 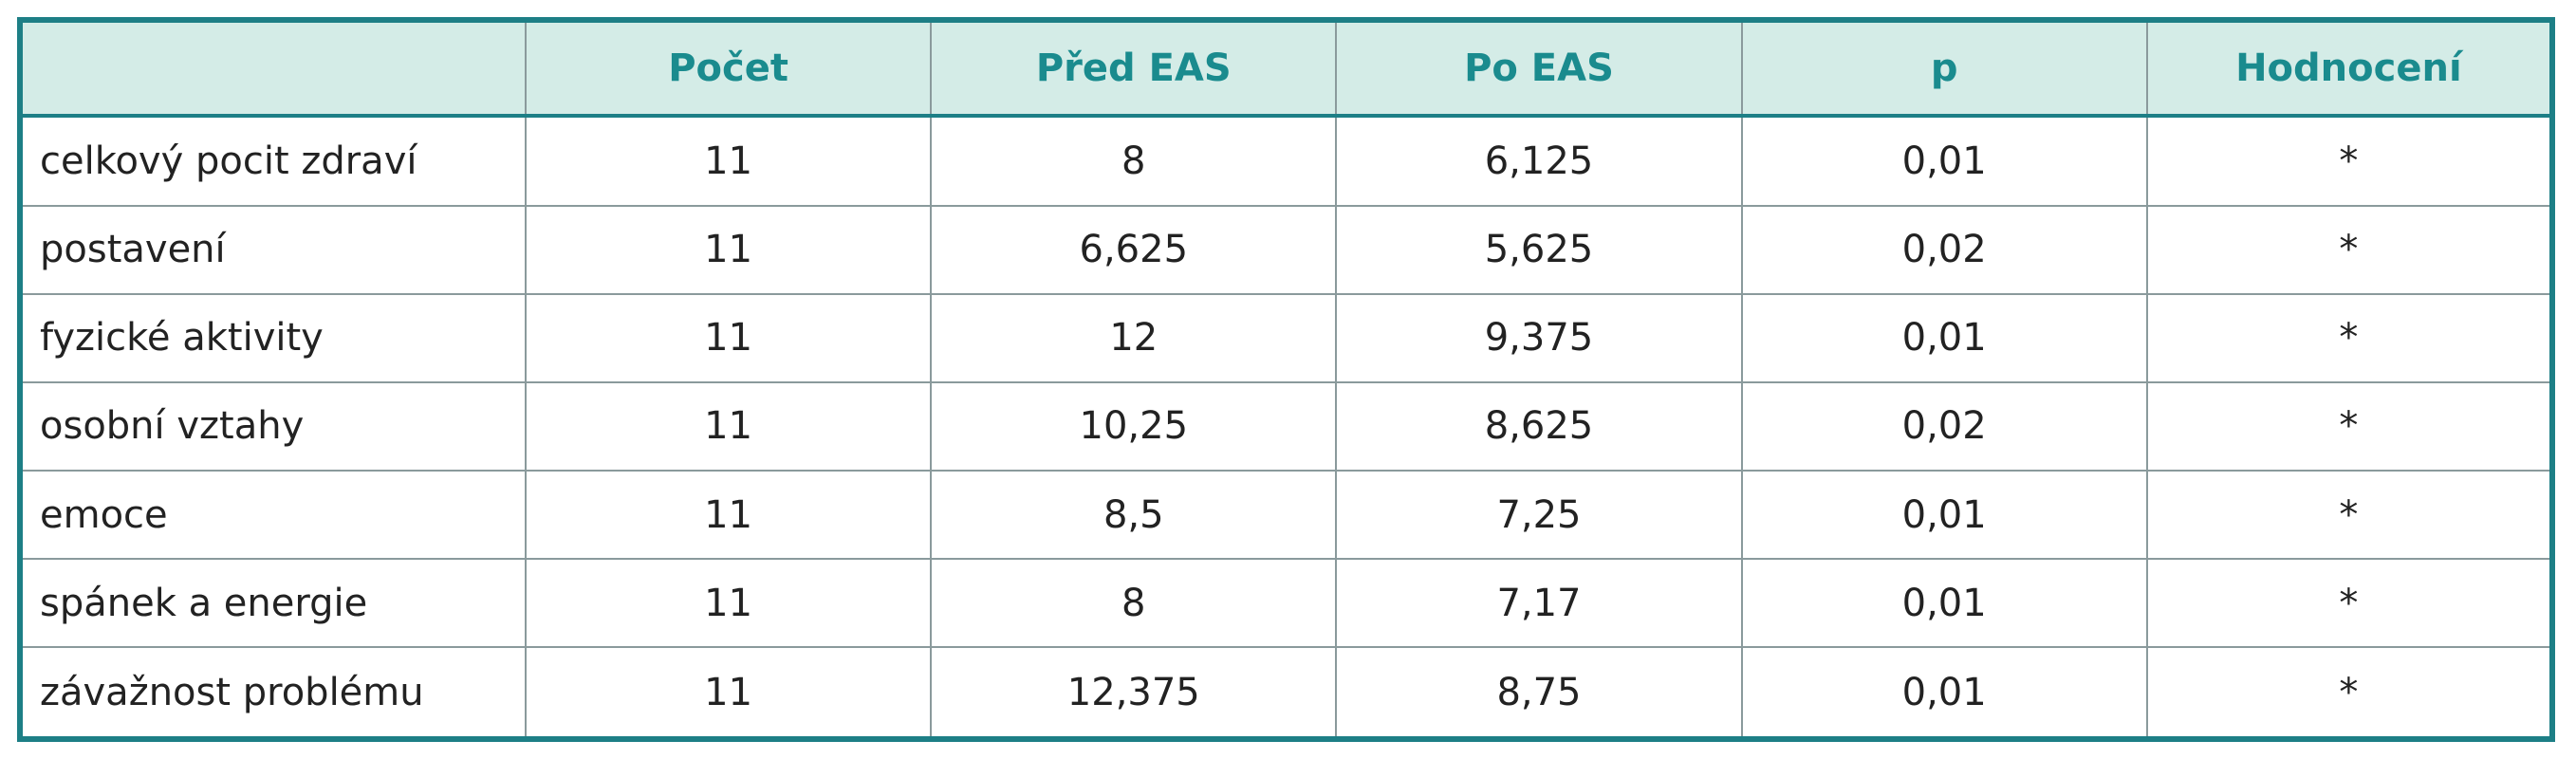 I want to click on row-label: spánek a energie, so click(x=273, y=604).